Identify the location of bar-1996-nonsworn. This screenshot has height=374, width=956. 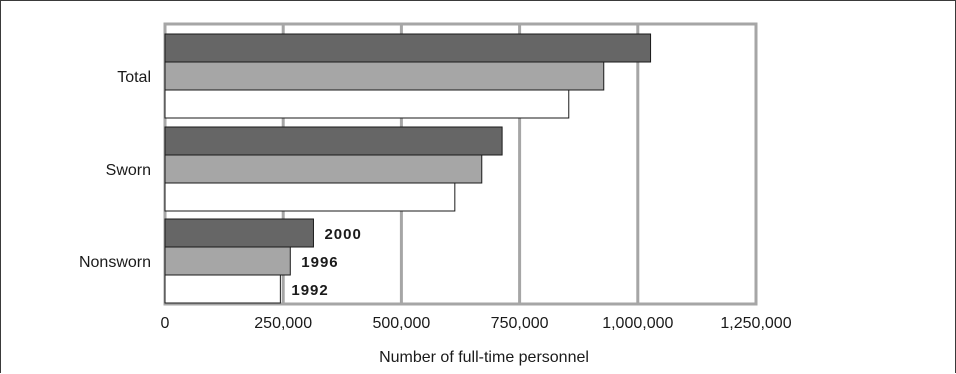
(227, 261).